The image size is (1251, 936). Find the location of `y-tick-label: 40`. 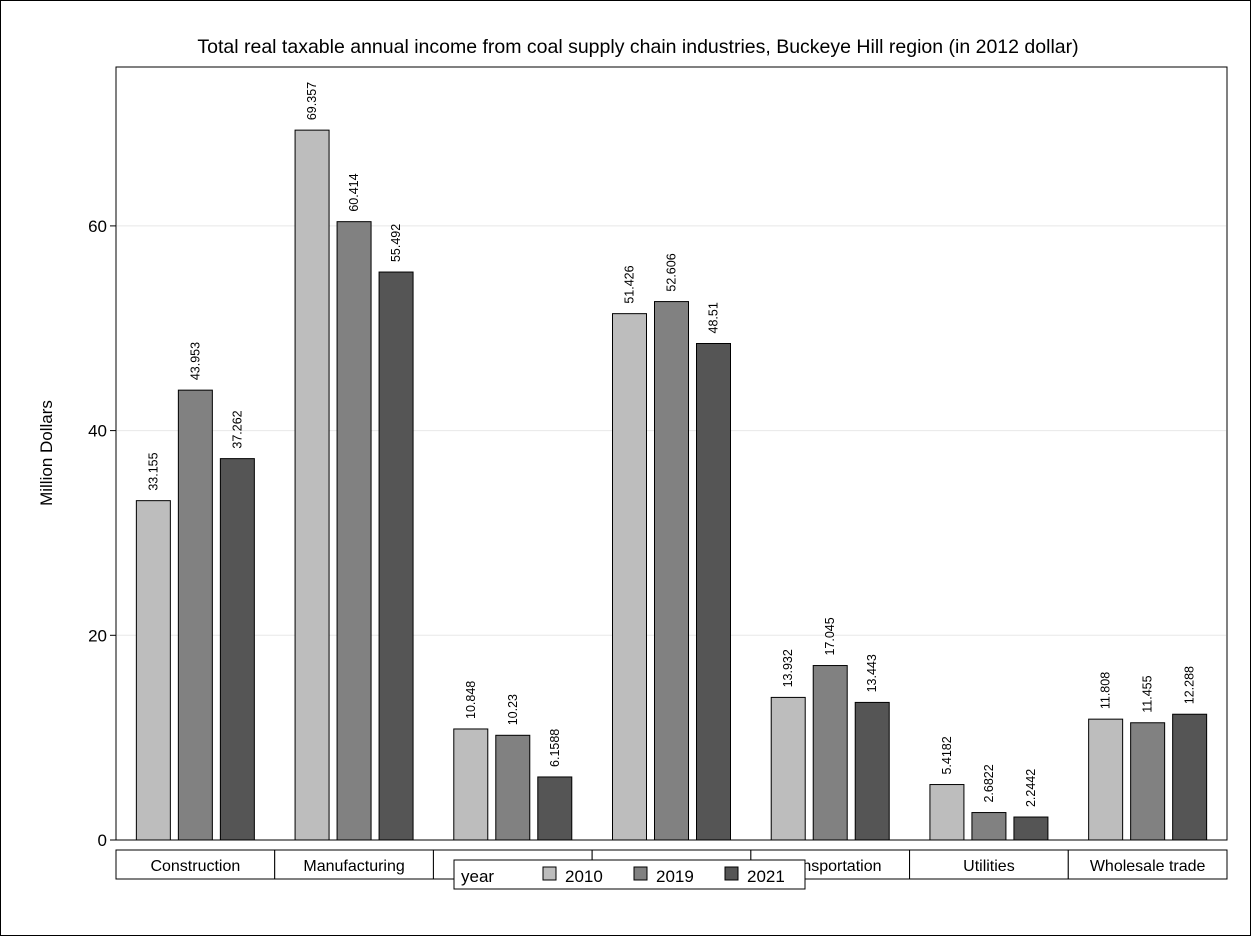

y-tick-label: 40 is located at coordinates (97, 431).